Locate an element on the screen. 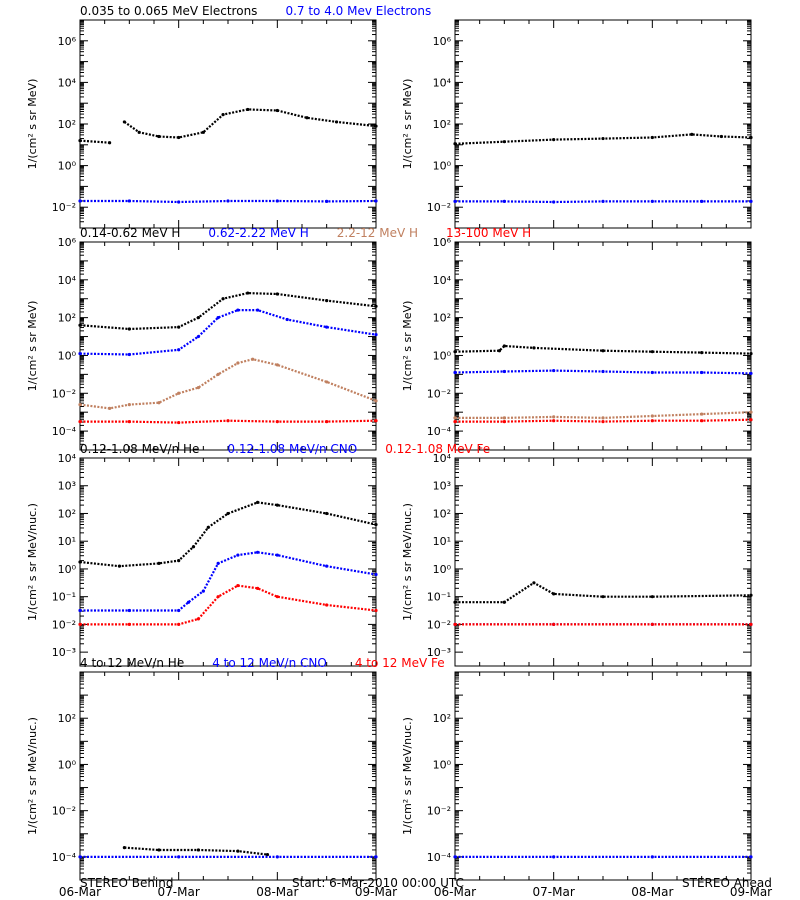 The height and width of the screenshot is (900, 800). title-part-3: 13-100 MeV H is located at coordinates (488, 233).